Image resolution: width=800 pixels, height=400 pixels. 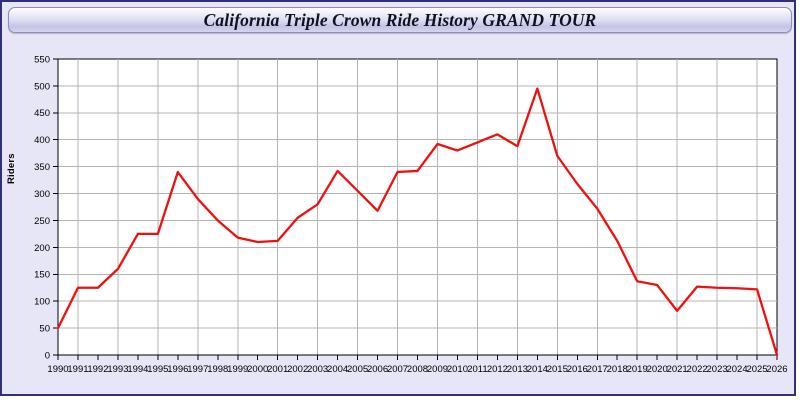 What do you see at coordinates (47, 355) in the screenshot?
I see `y-tick-label: 0` at bounding box center [47, 355].